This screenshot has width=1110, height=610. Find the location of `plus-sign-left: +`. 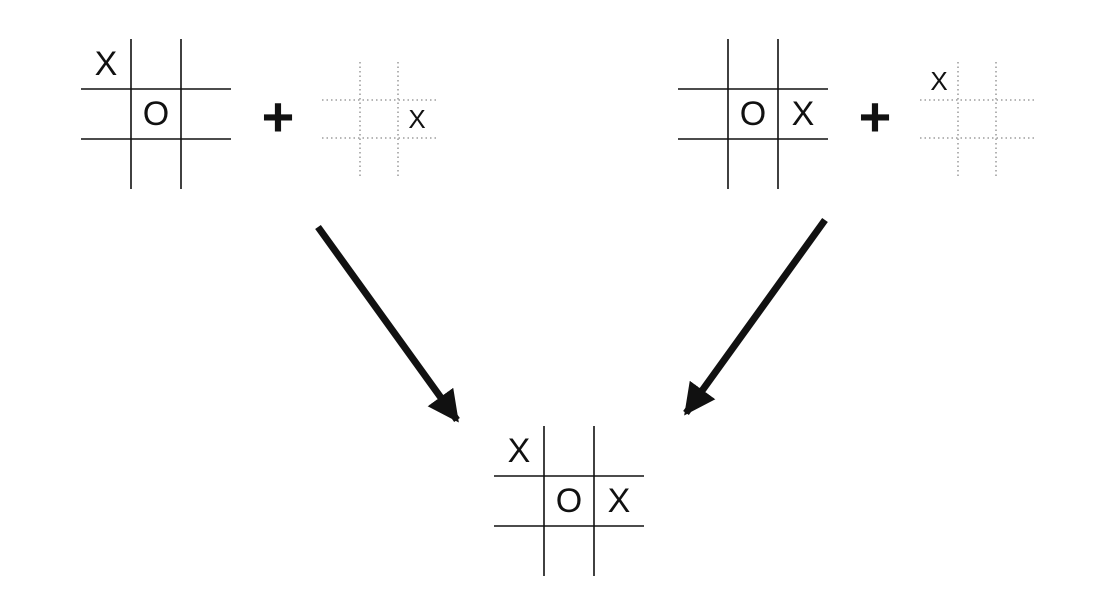

plus-sign-left: + is located at coordinates (278, 116).